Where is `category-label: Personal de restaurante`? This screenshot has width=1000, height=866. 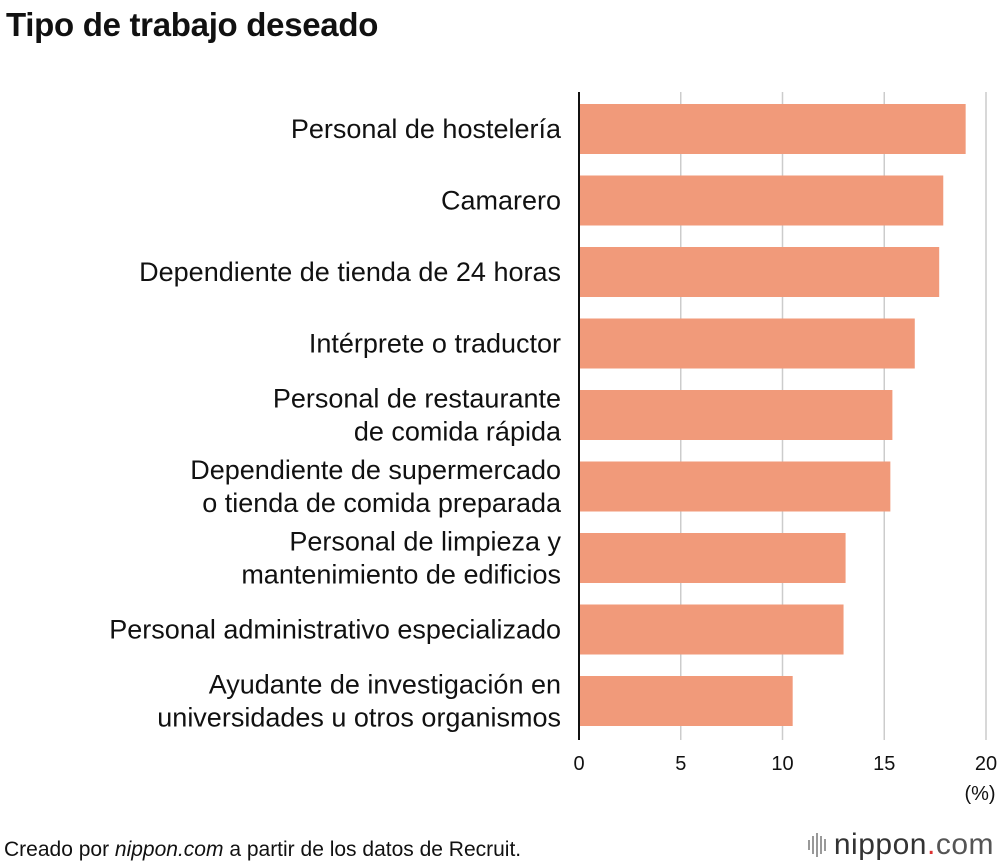
category-label: Personal de restaurante is located at coordinates (417, 399).